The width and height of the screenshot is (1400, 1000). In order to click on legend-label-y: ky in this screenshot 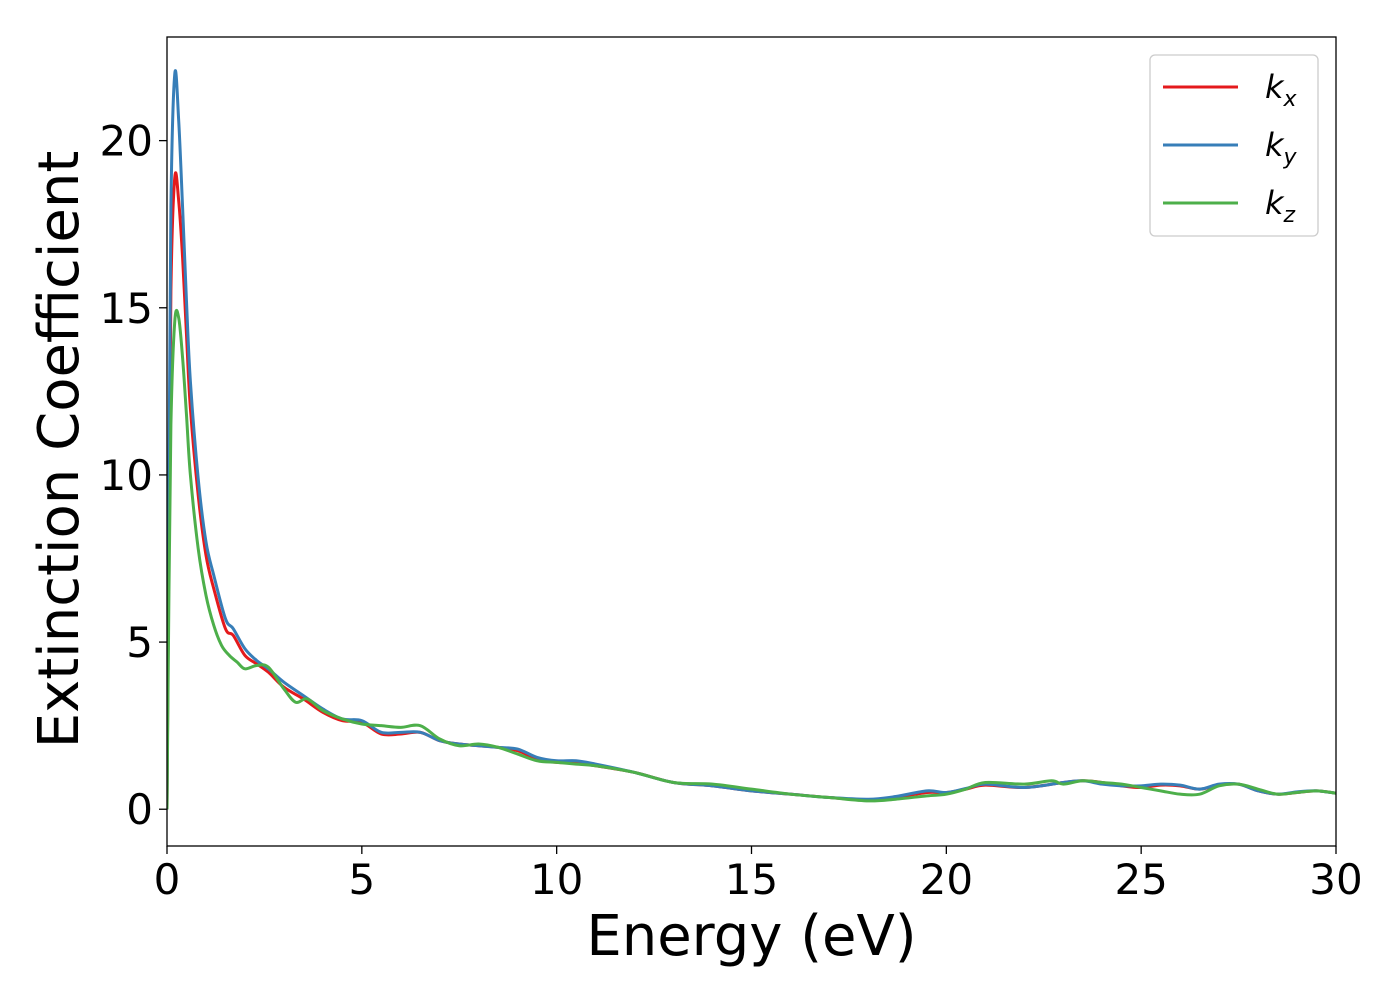, I will do `click(1281, 148)`.